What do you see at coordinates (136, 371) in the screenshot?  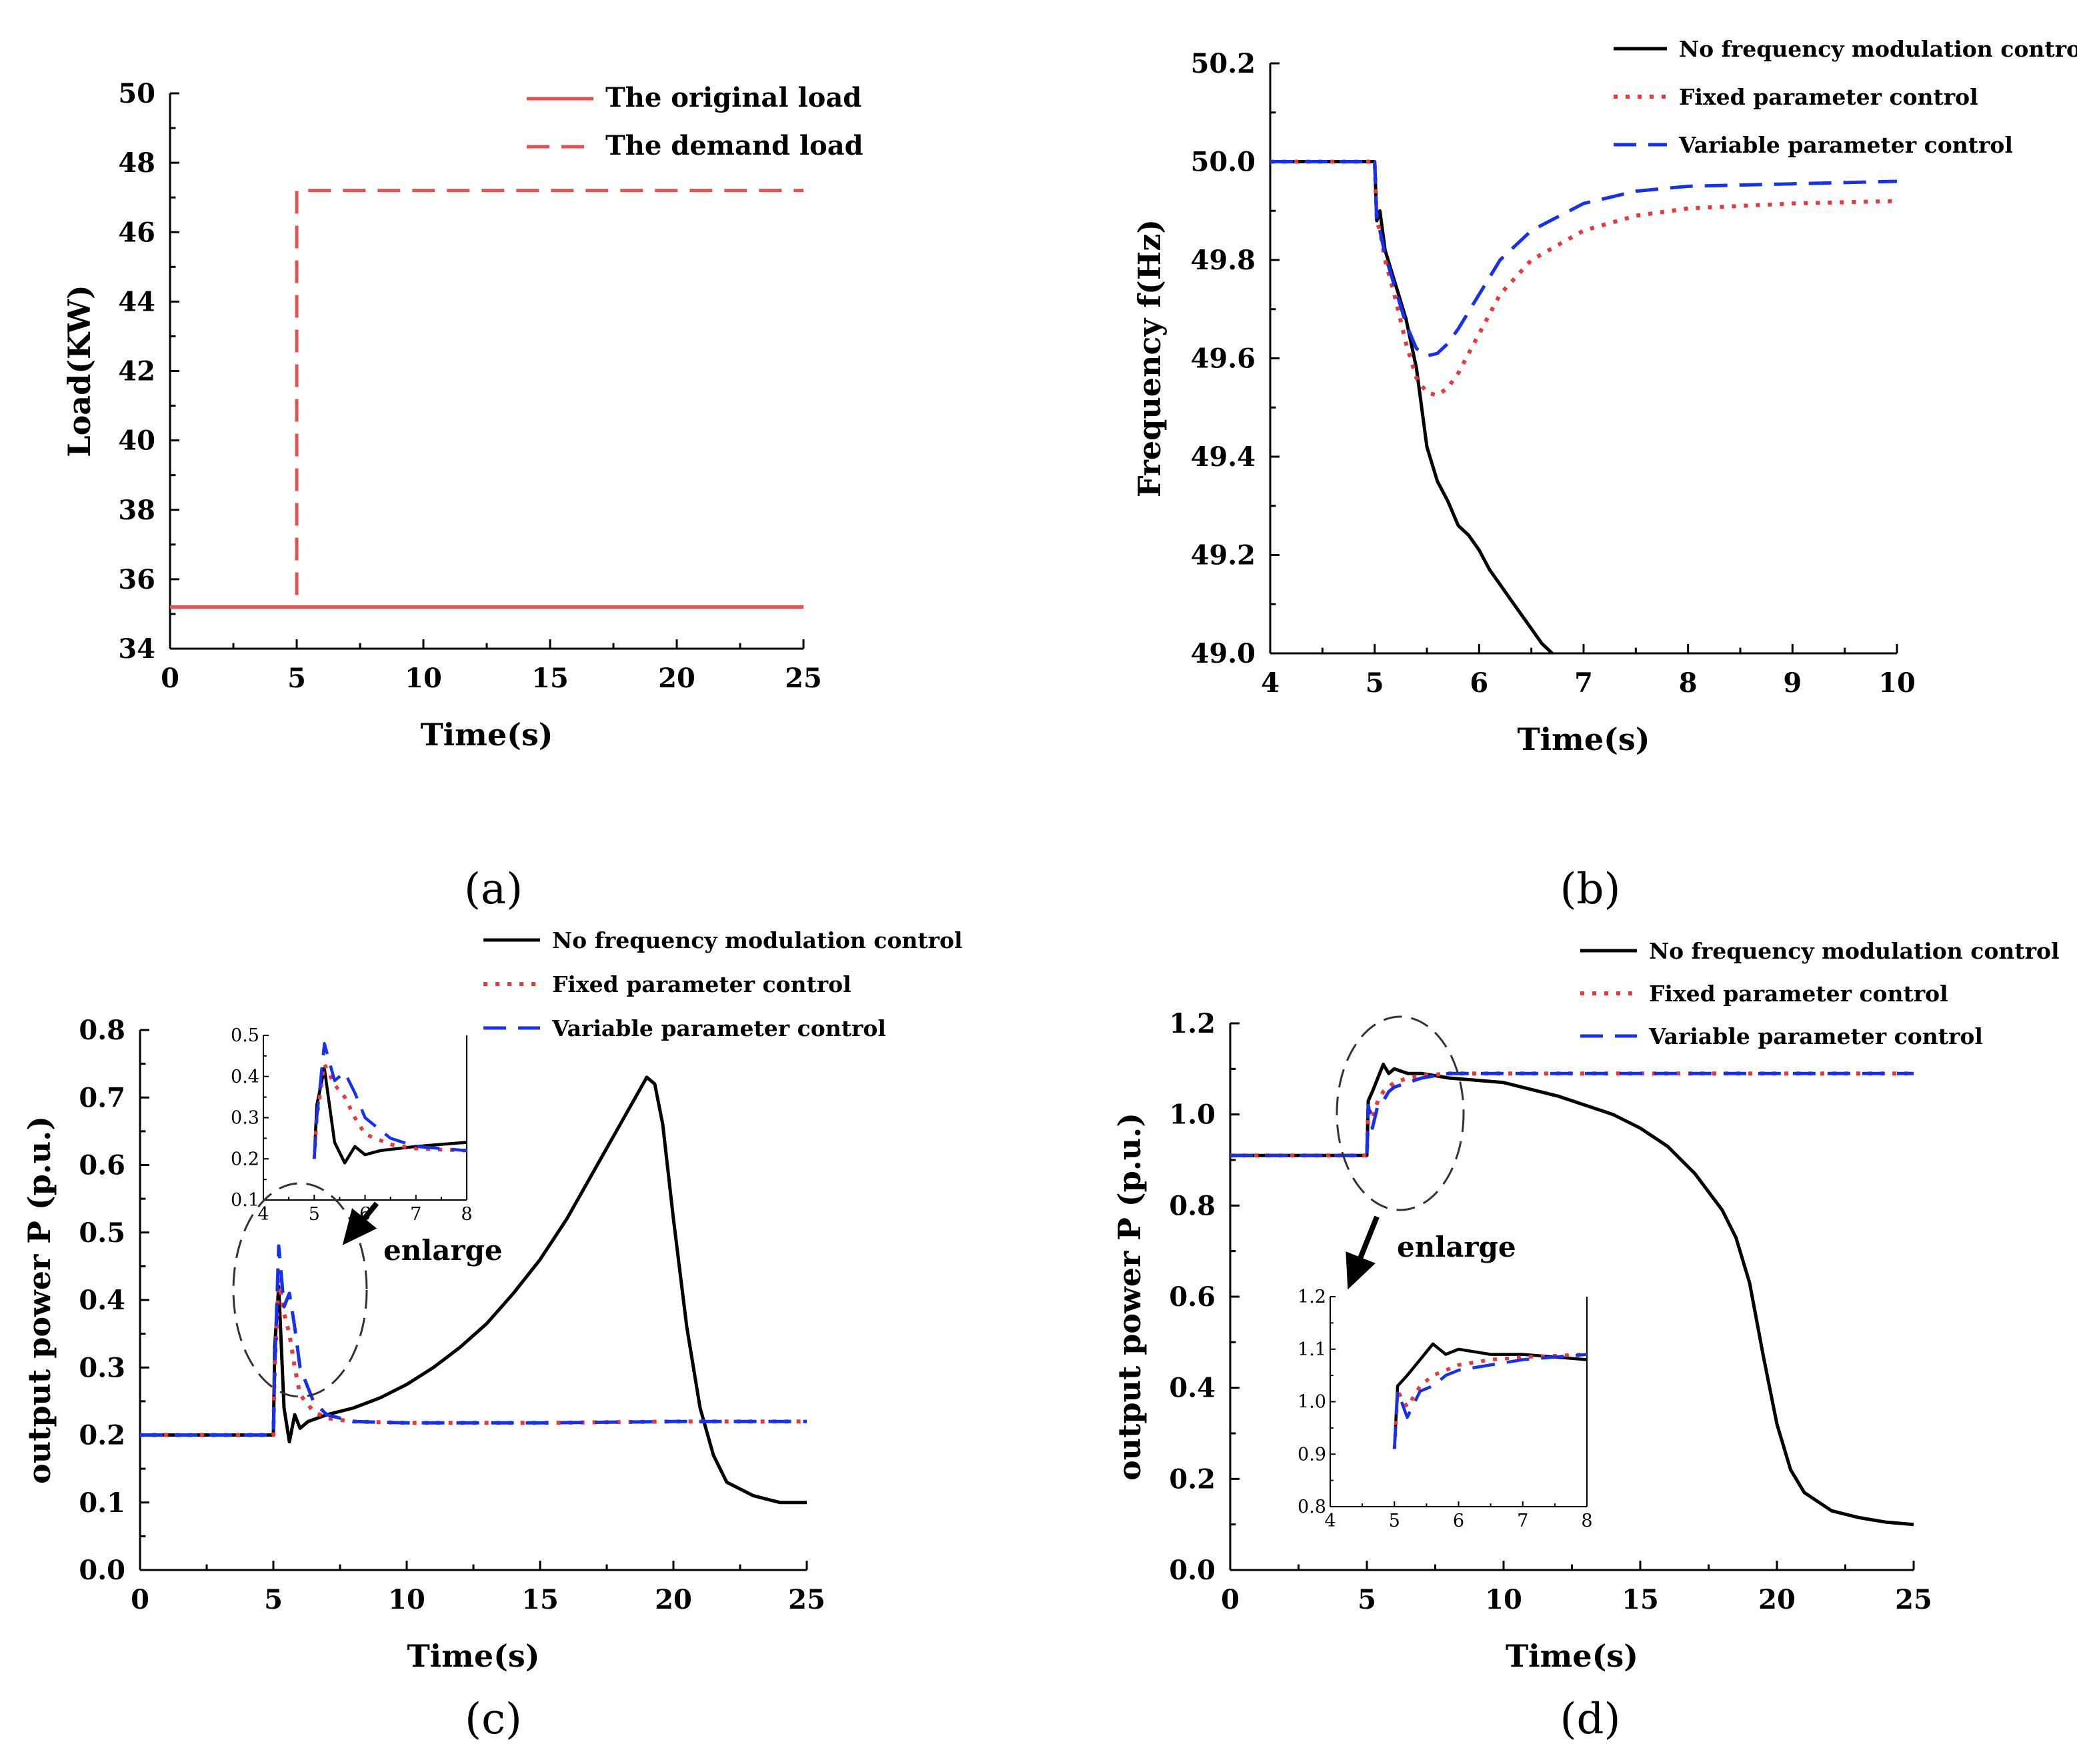 I see `y-tick-label: 42` at bounding box center [136, 371].